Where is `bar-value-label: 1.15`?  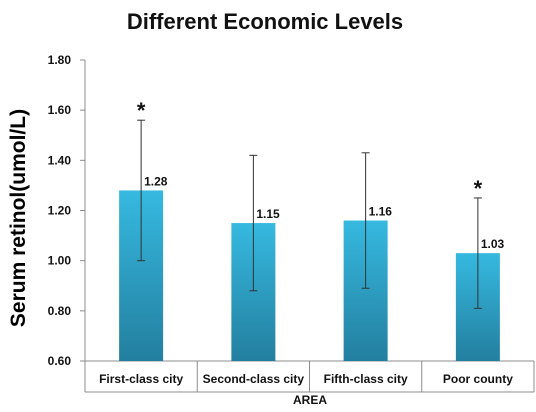 bar-value-label: 1.15 is located at coordinates (268, 214).